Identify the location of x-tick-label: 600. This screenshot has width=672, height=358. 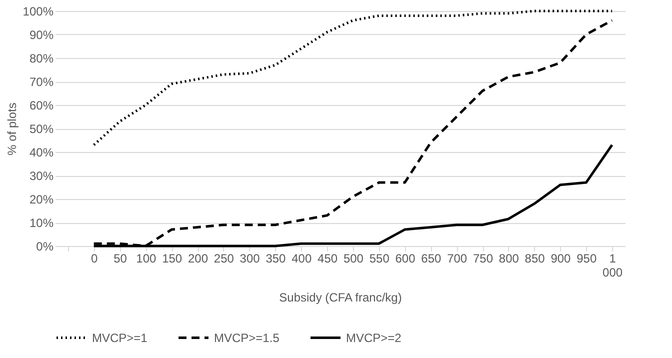
(405, 259).